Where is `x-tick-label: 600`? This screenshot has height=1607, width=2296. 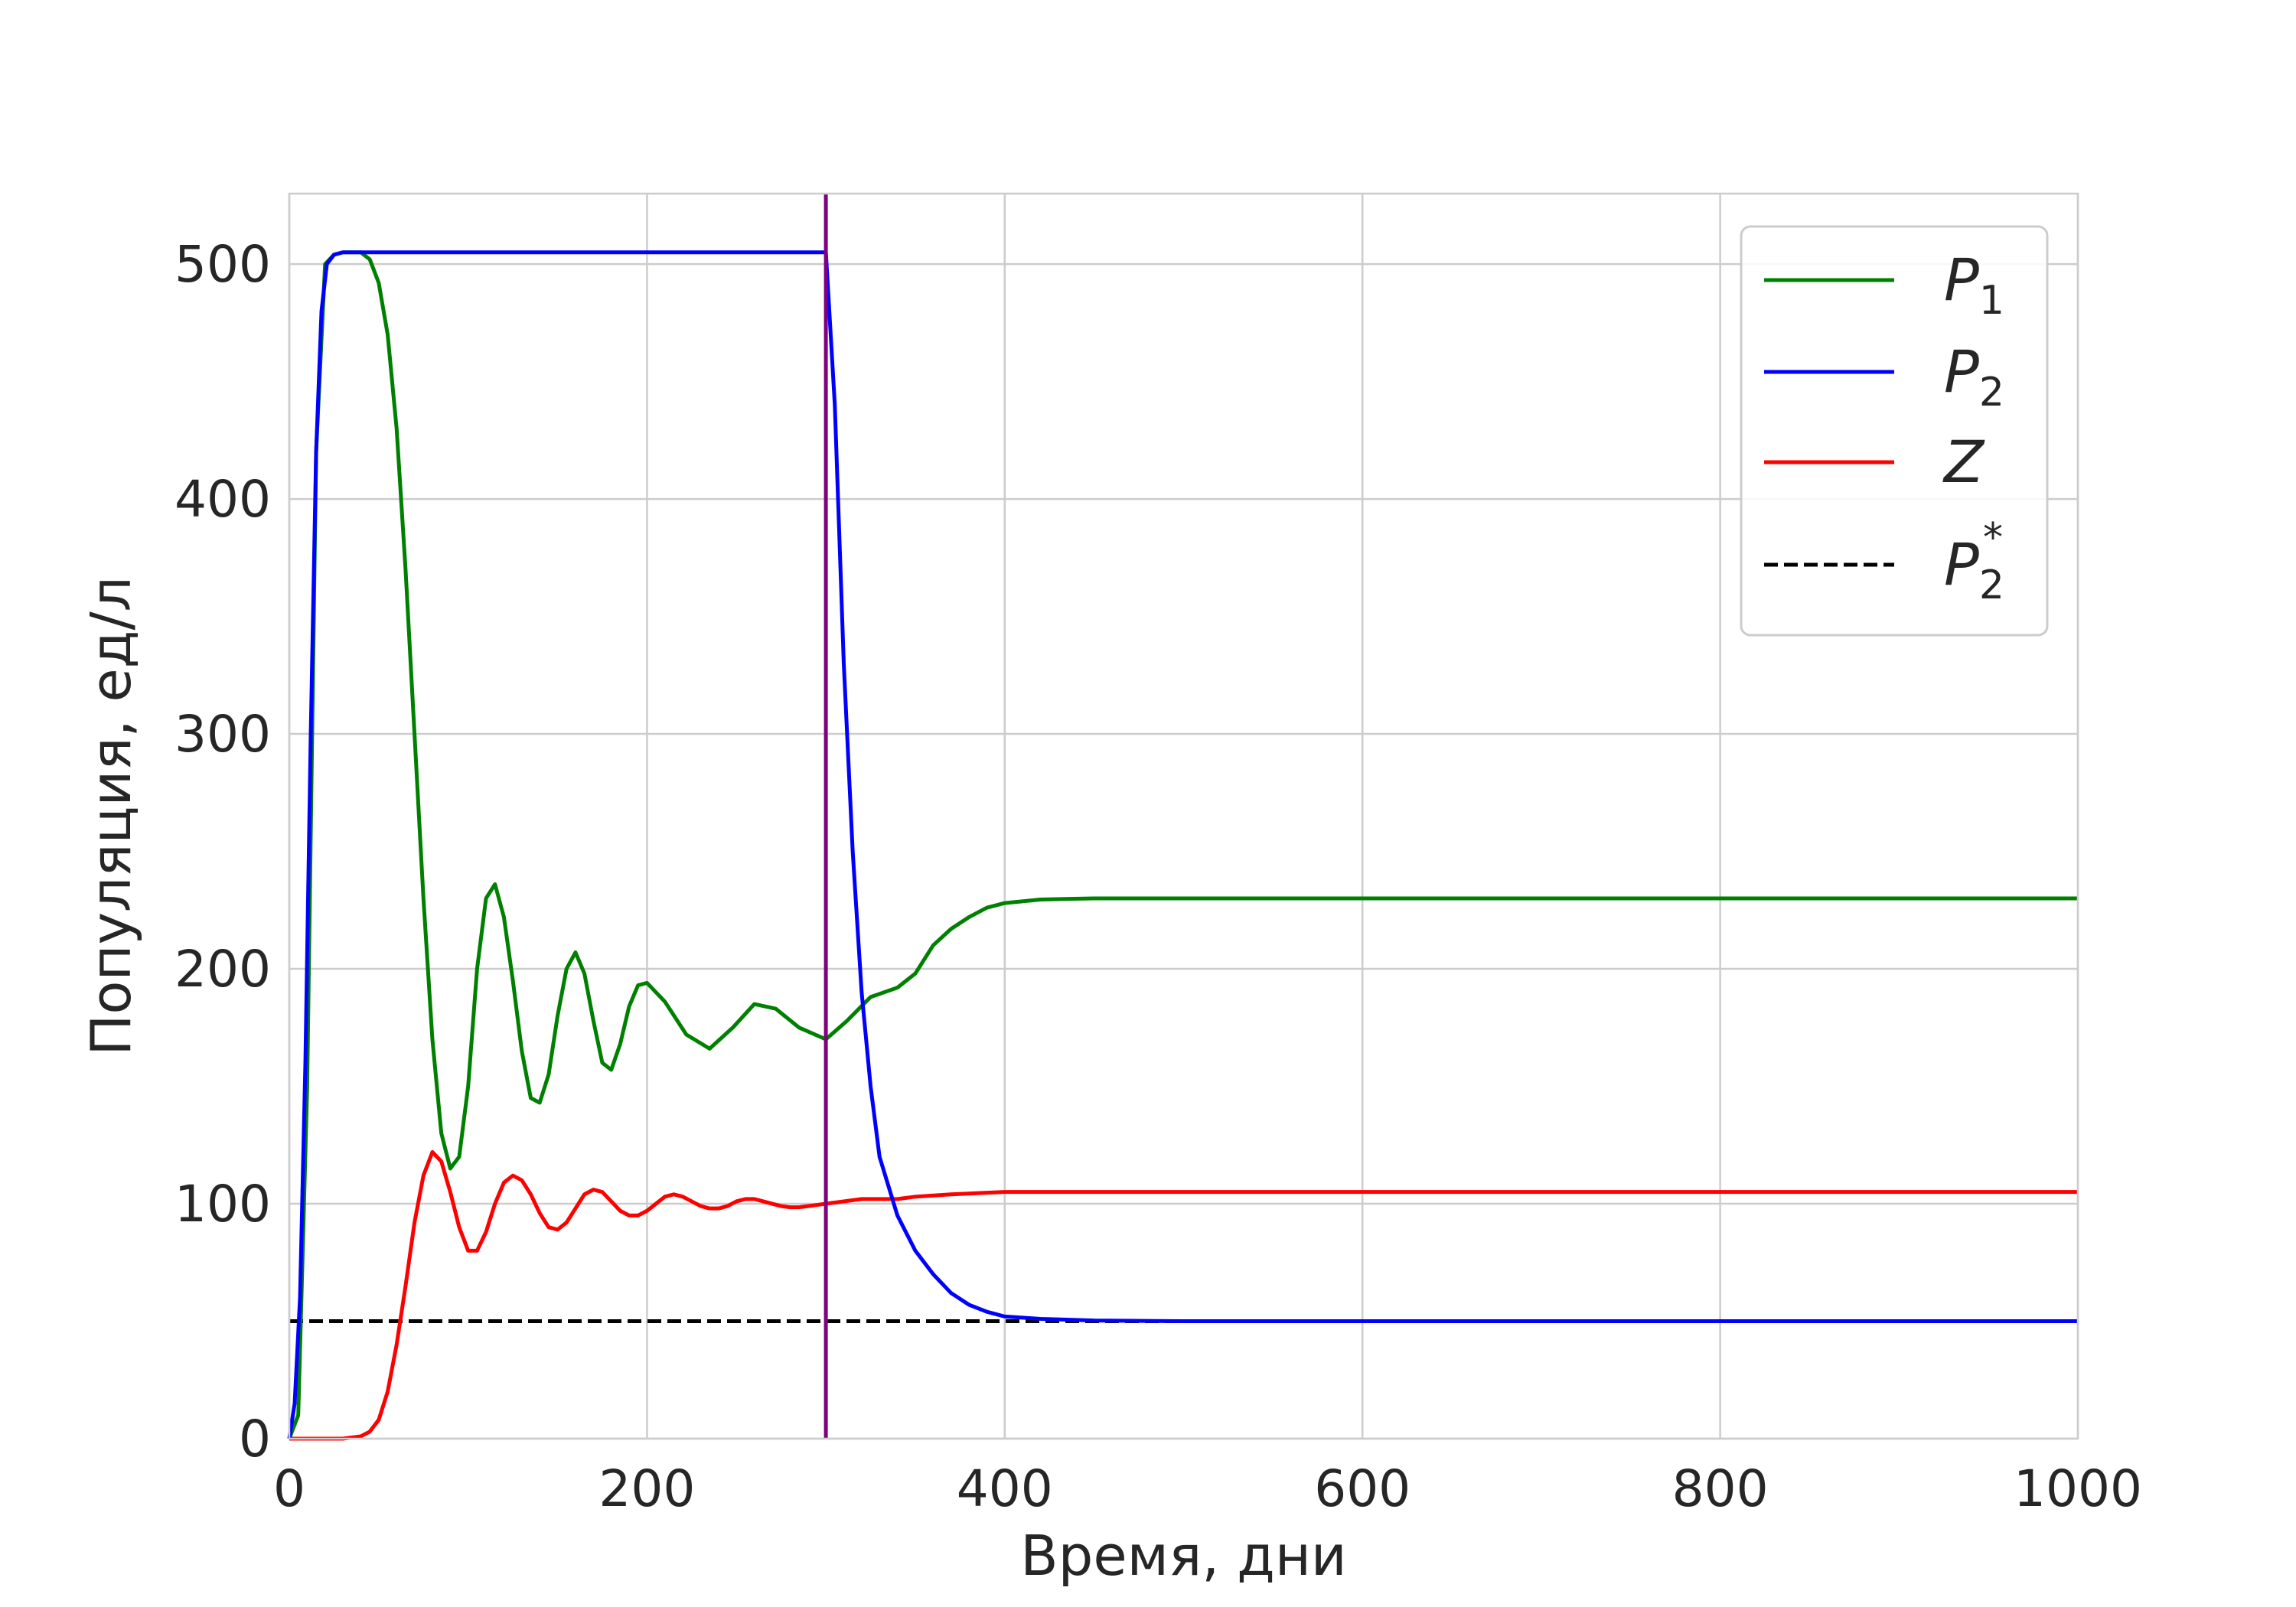
x-tick-label: 600 is located at coordinates (1362, 1488).